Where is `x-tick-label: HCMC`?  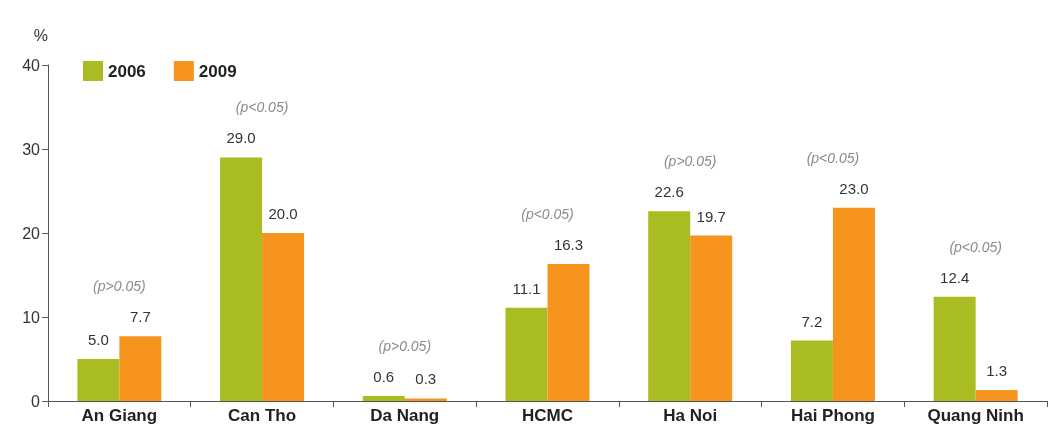
x-tick-label: HCMC is located at coordinates (547, 415).